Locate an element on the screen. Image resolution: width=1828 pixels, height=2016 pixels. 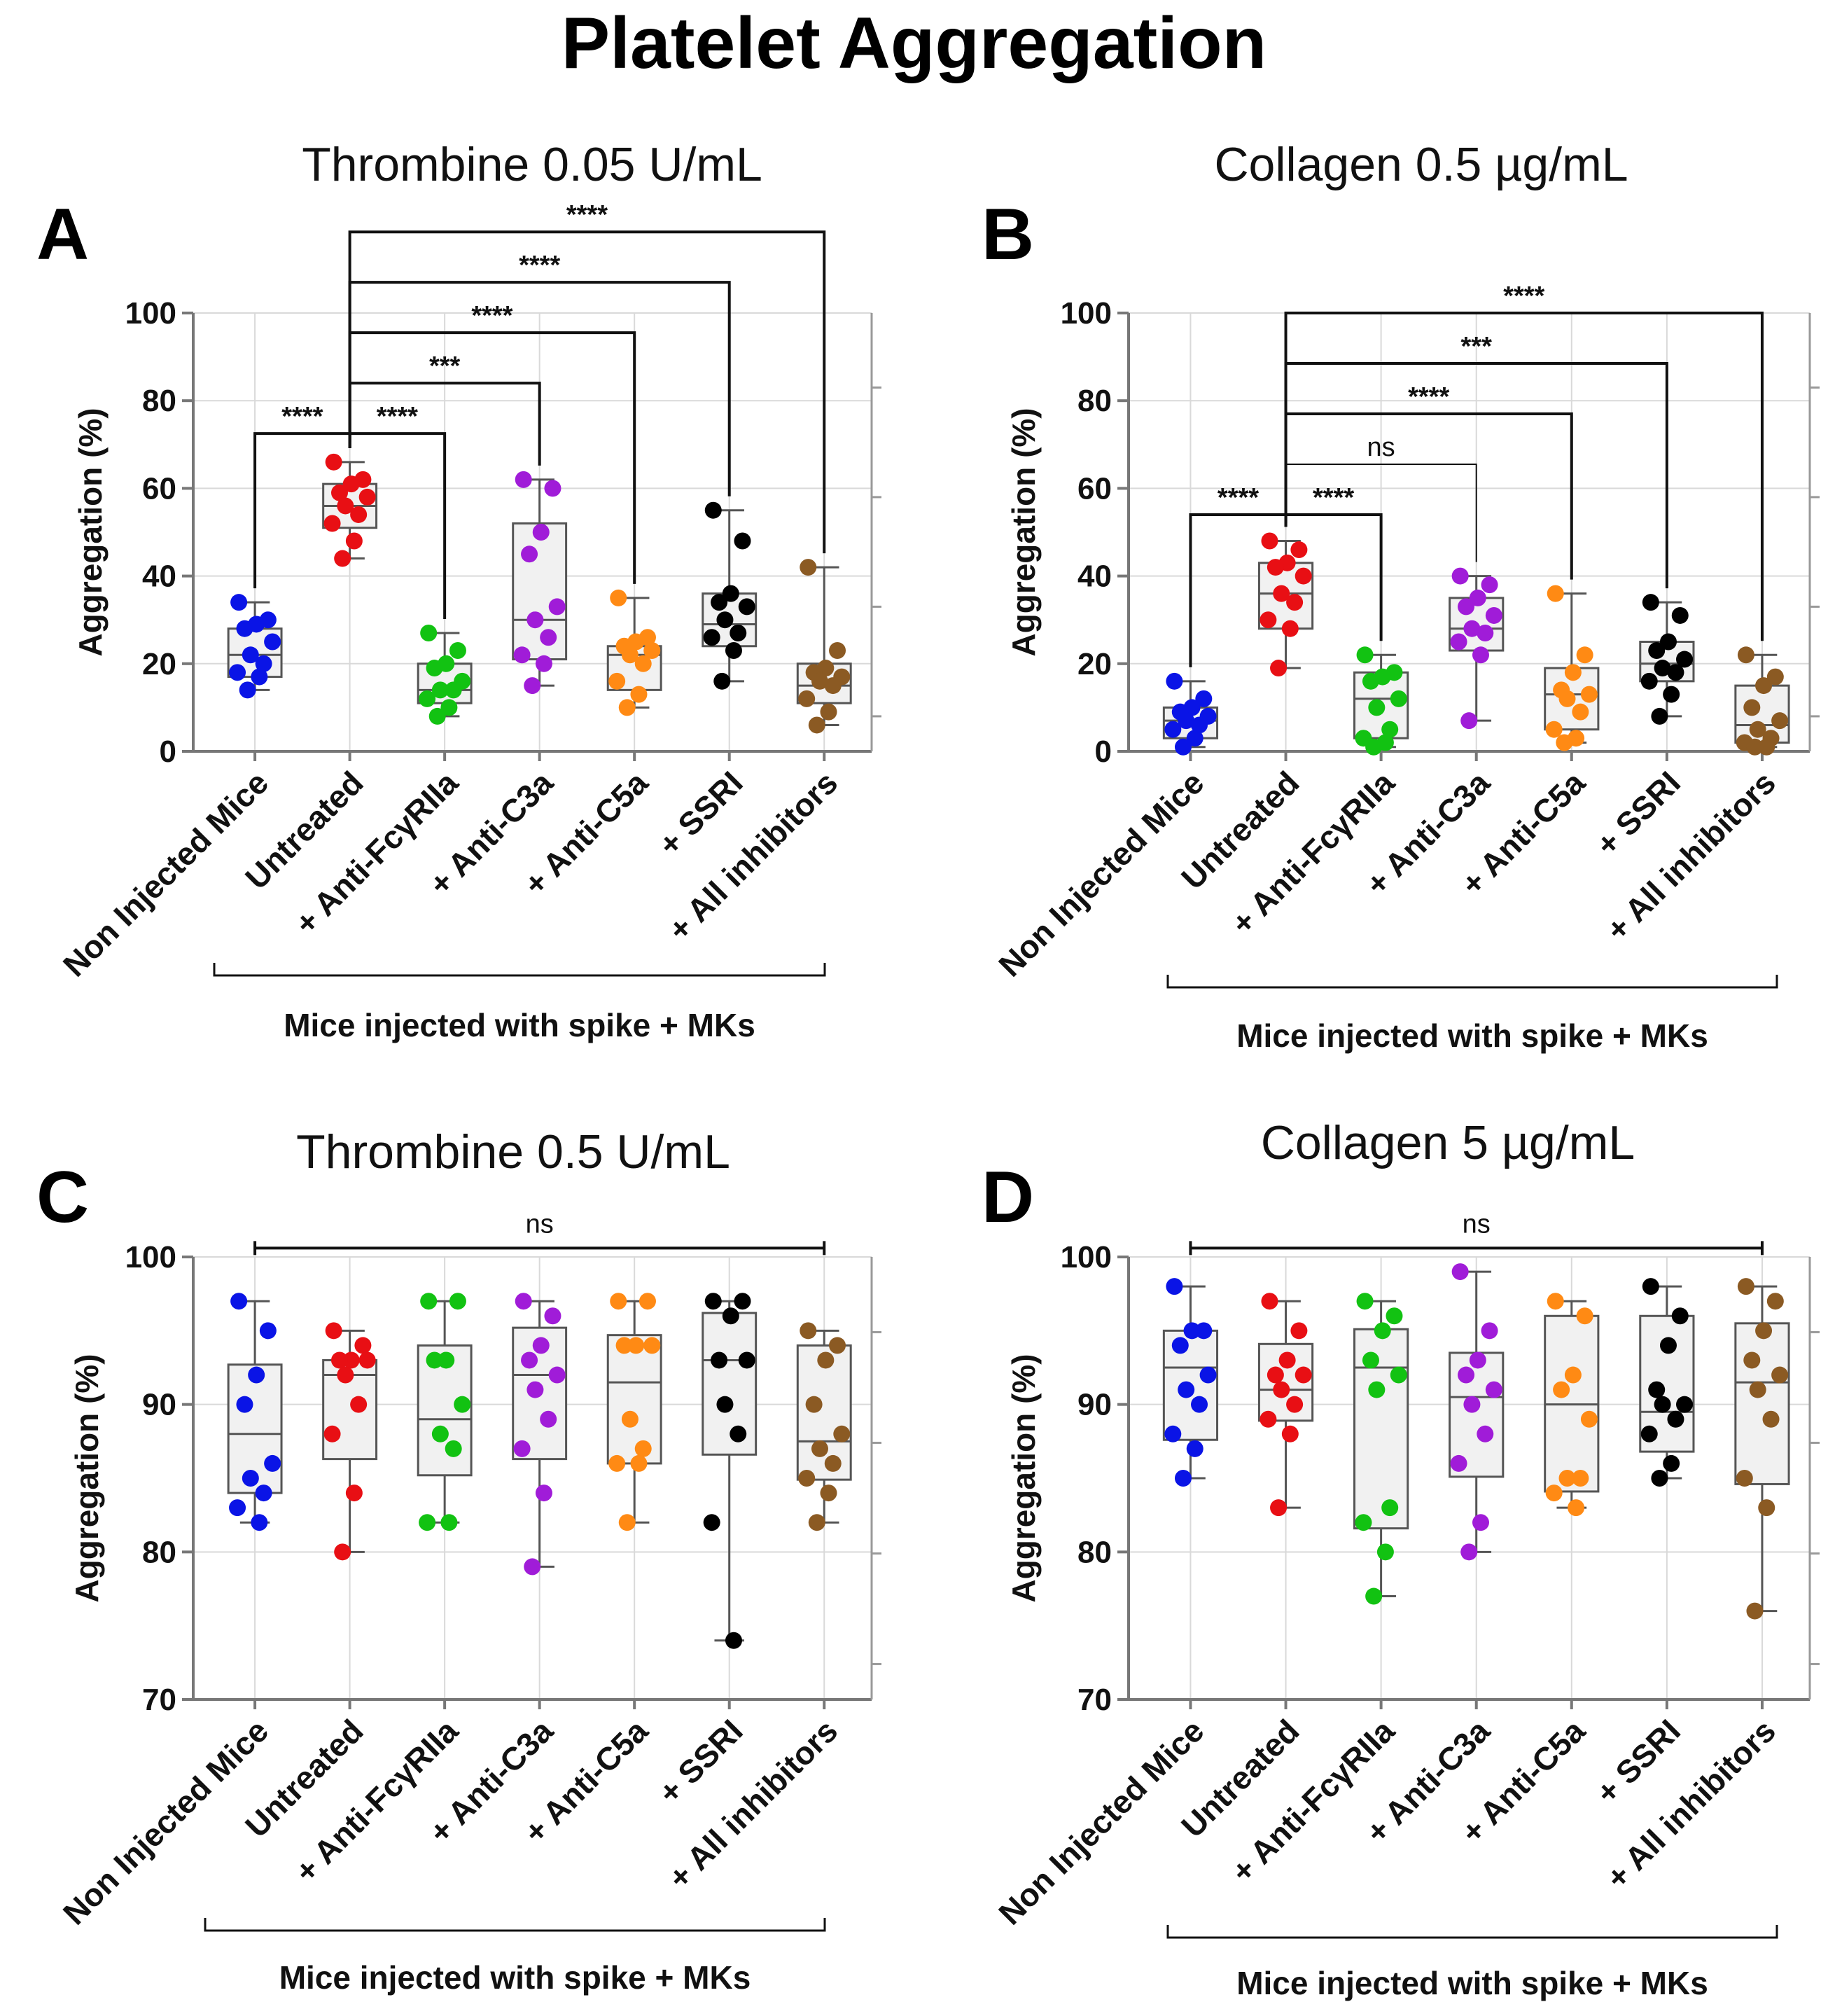
y-tick-label: 70 is located at coordinates (159, 1700).